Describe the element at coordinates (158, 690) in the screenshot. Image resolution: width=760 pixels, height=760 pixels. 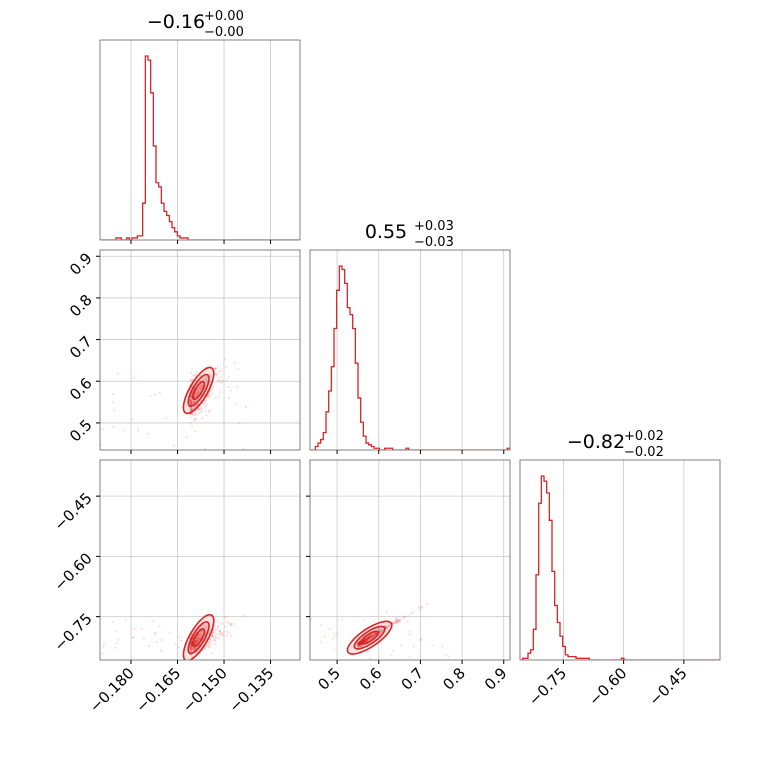
I see `x-tick-label: −0.165` at that location.